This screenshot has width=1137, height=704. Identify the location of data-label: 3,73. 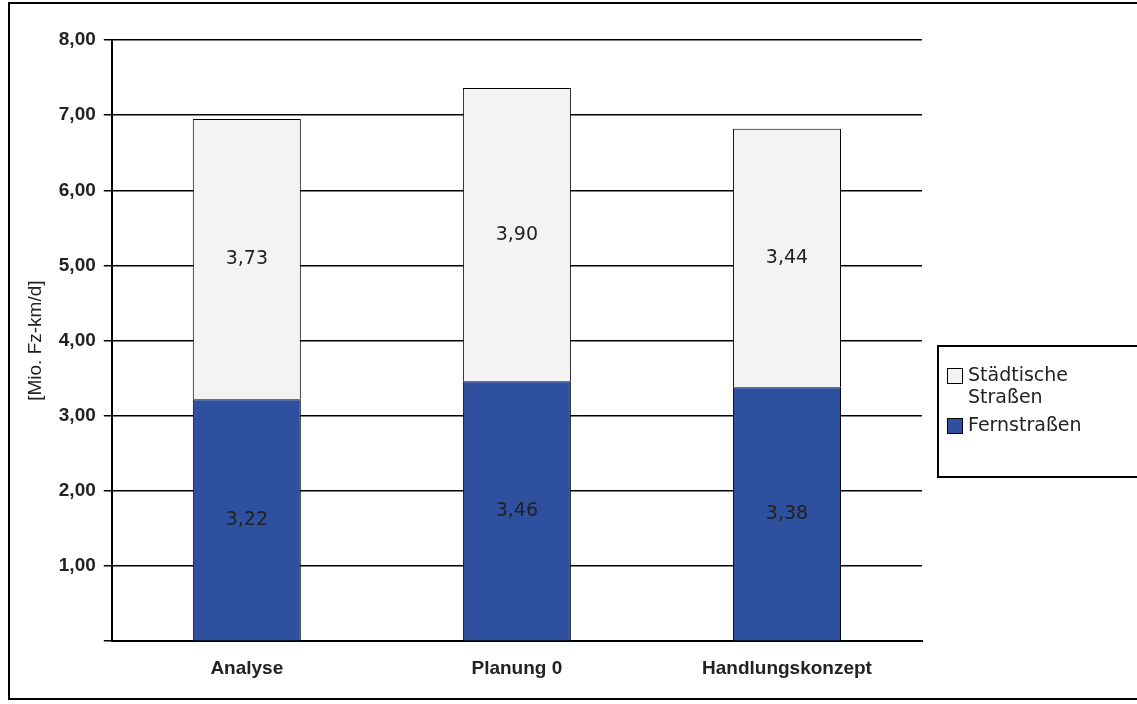
(246, 257).